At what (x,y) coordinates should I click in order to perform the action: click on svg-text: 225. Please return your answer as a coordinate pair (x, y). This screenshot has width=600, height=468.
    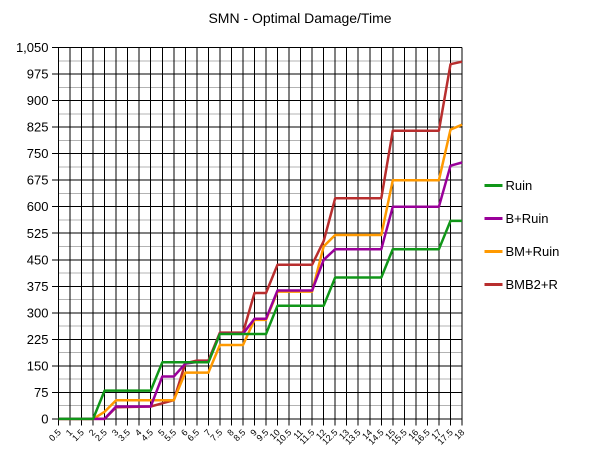
    Looking at the image, I should click on (38, 339).